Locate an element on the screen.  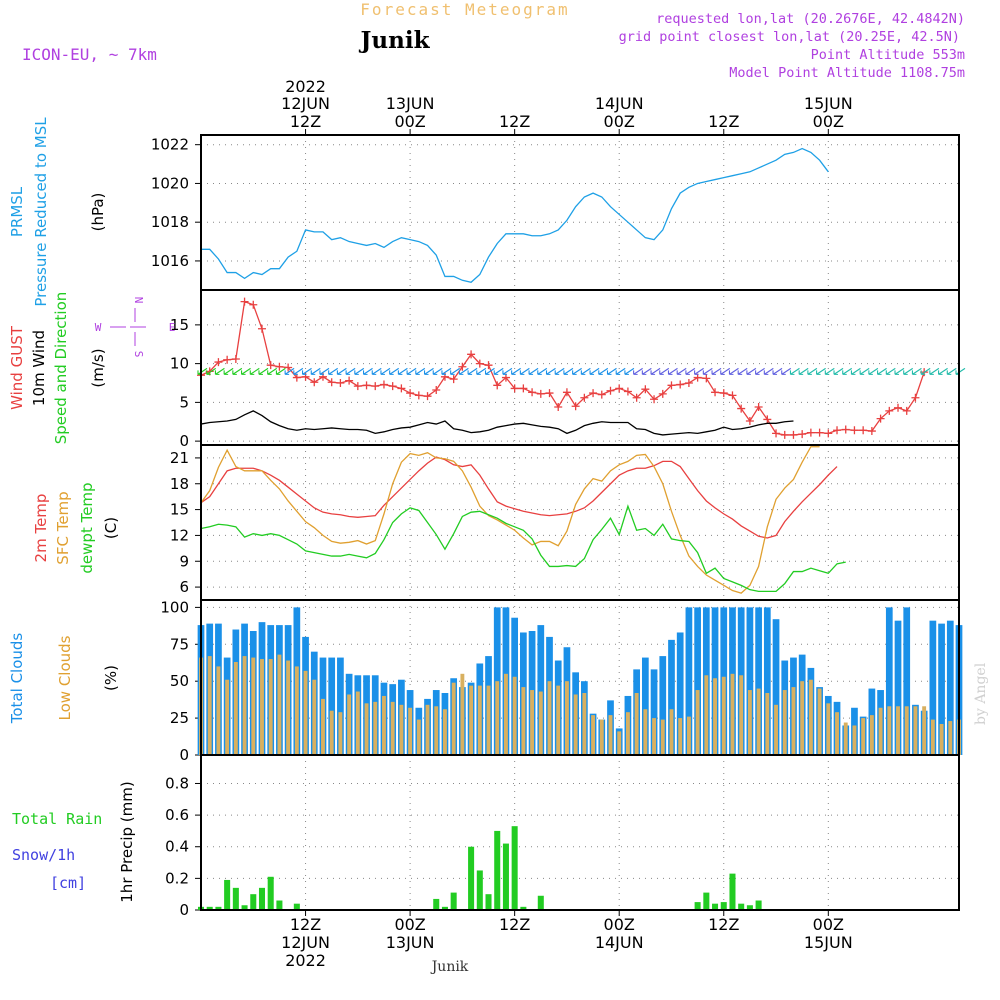
y-tick-label: 15 is located at coordinates (179, 325).